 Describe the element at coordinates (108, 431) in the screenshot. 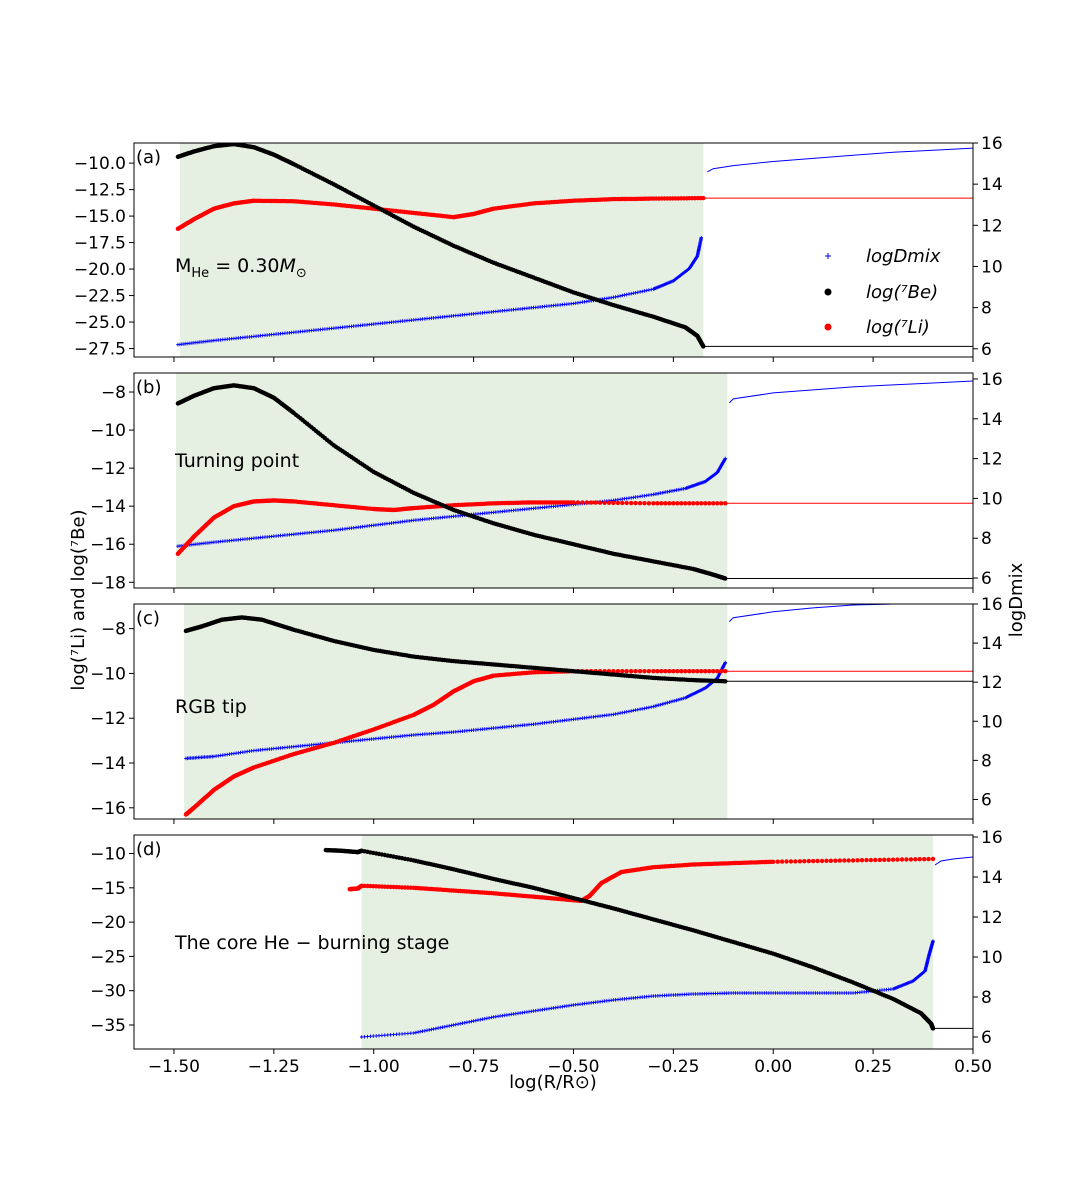

I see `y-tick-label-left: −10` at that location.